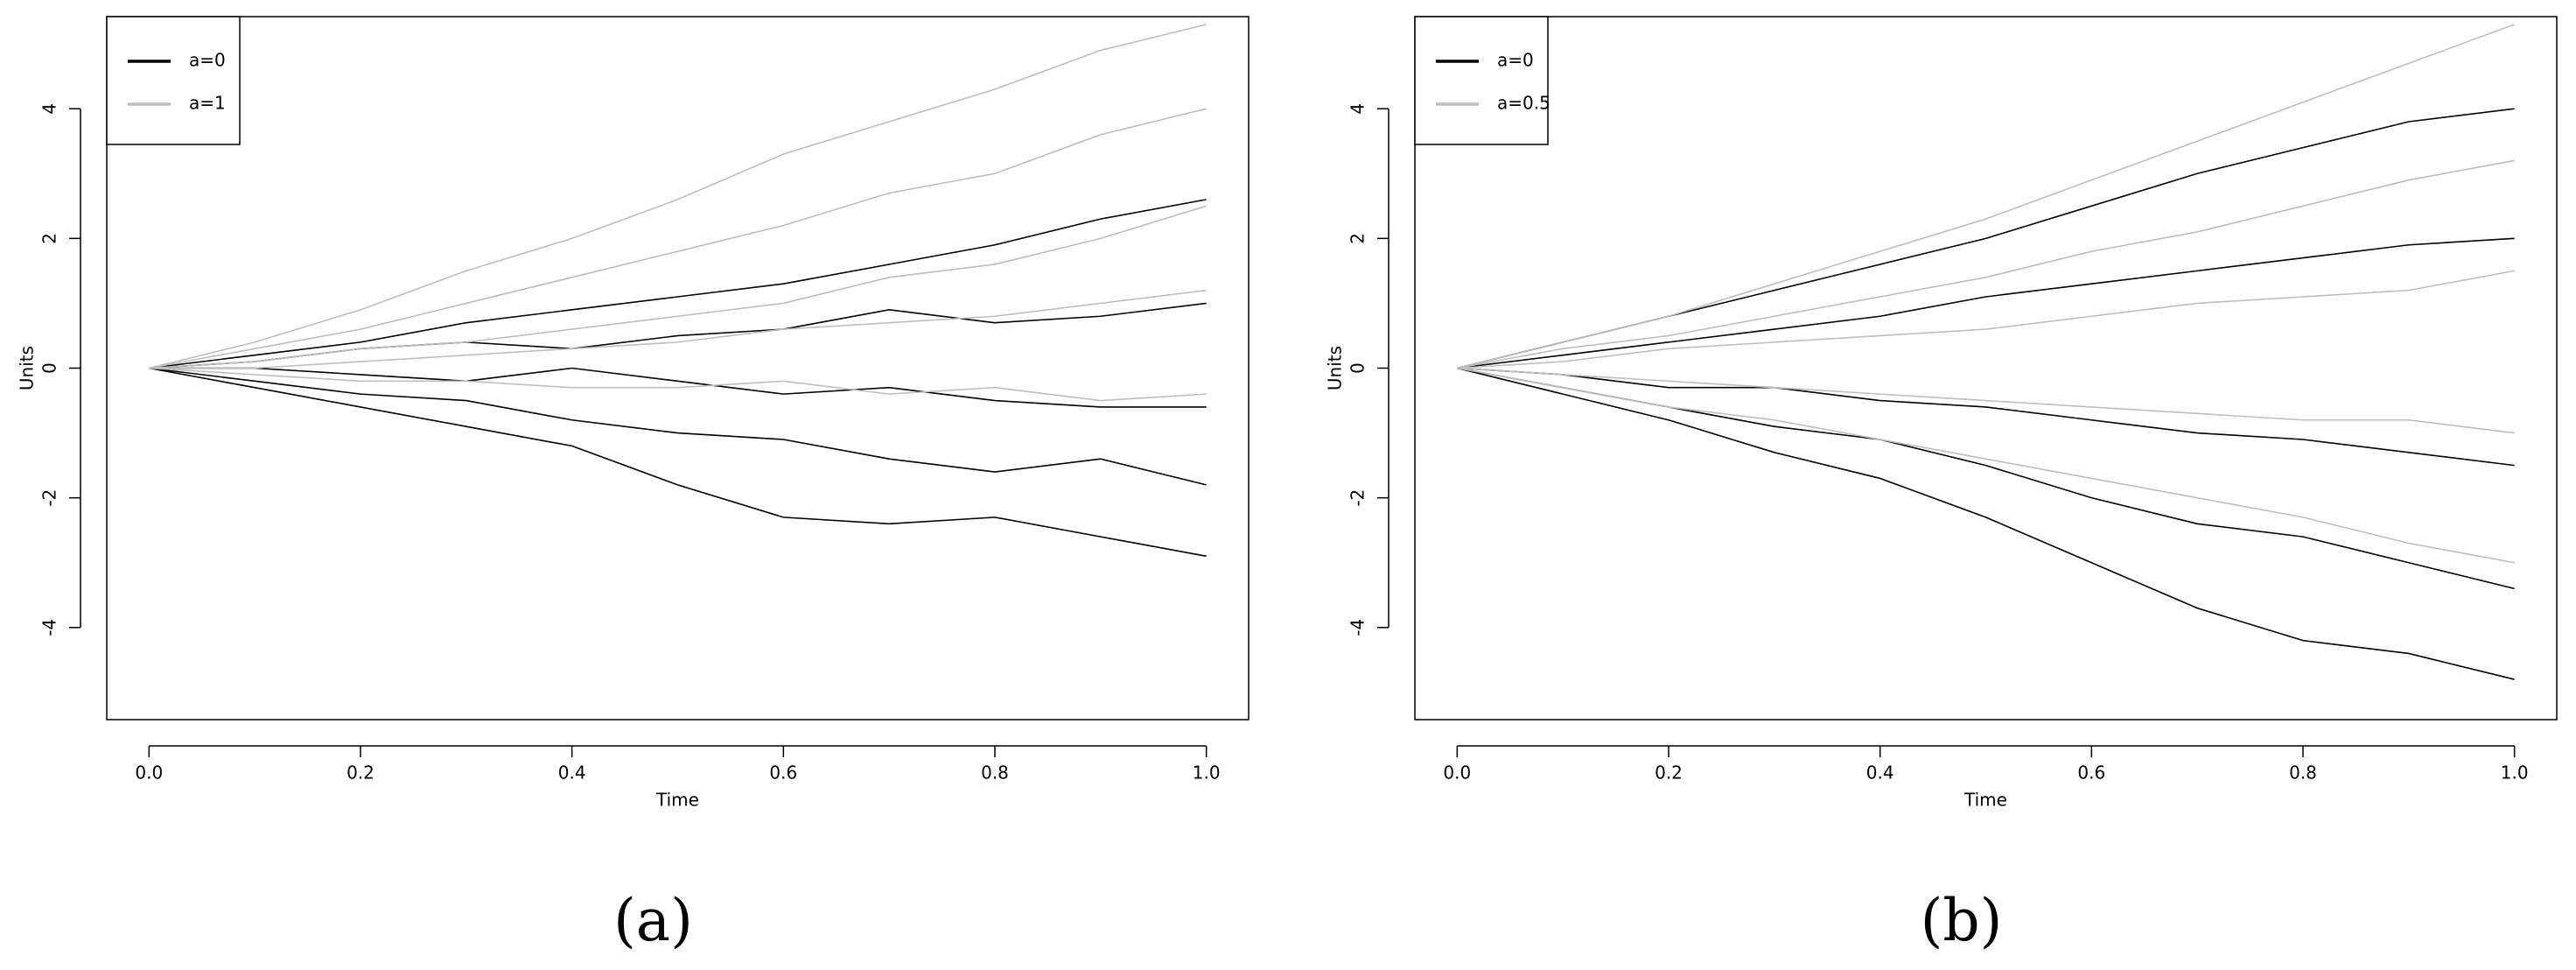 This screenshot has width=2576, height=970. What do you see at coordinates (1523, 103) in the screenshot?
I see `legend-label: a=0.5` at bounding box center [1523, 103].